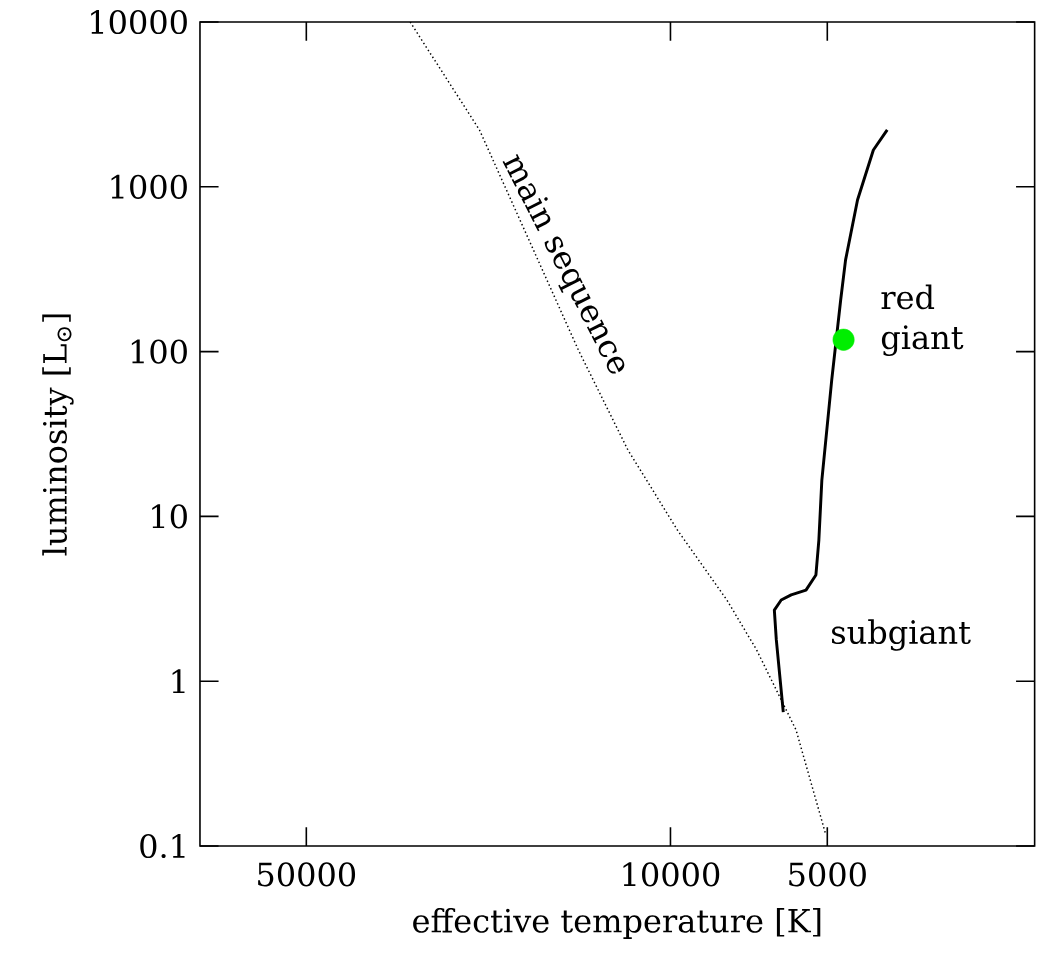  What do you see at coordinates (671, 874) in the screenshot?
I see `x-tick-label: 10000` at bounding box center [671, 874].